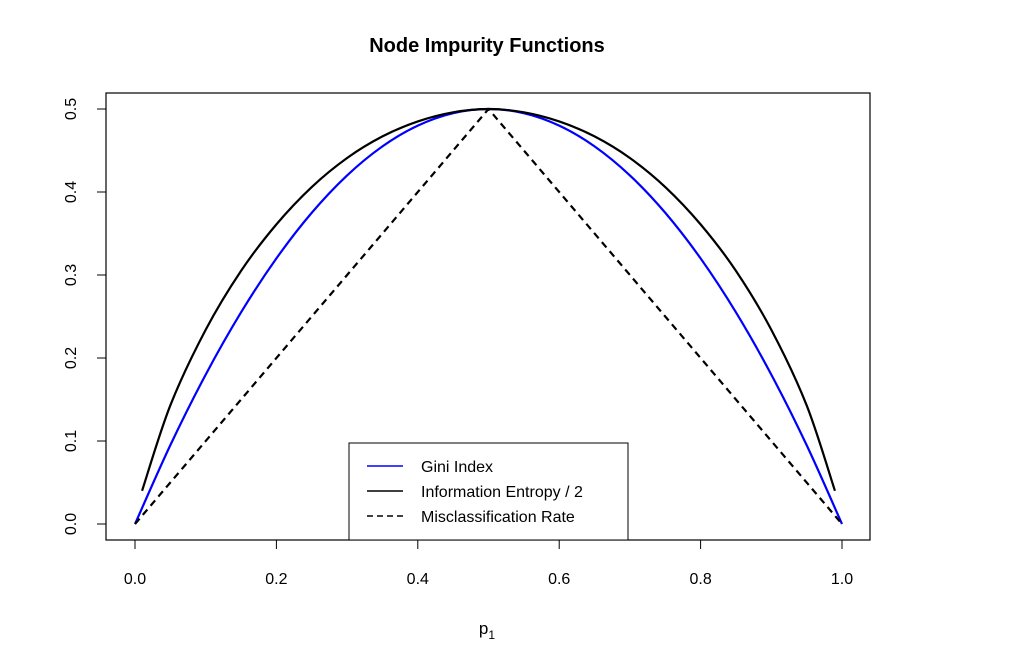 This screenshot has height=666, width=1010. Describe the element at coordinates (842, 579) in the screenshot. I see `x-tick-label: 1.0` at that location.